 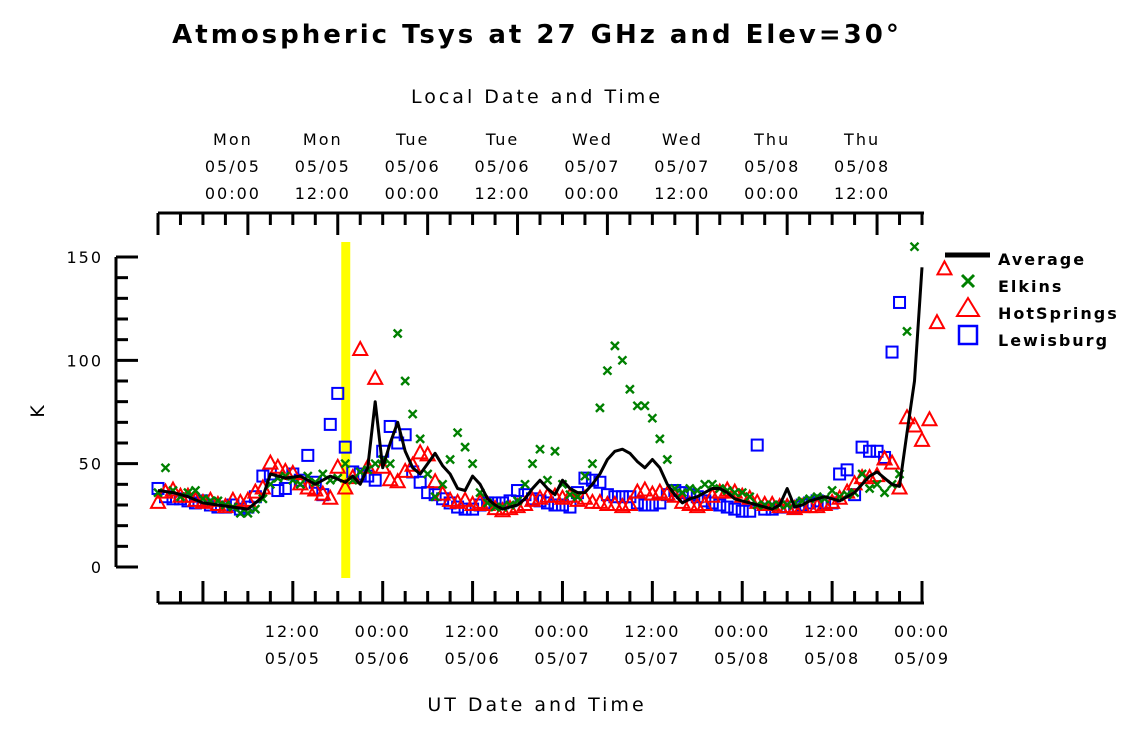 I want to click on legend-swatch-hotsprings, so click(x=968, y=306).